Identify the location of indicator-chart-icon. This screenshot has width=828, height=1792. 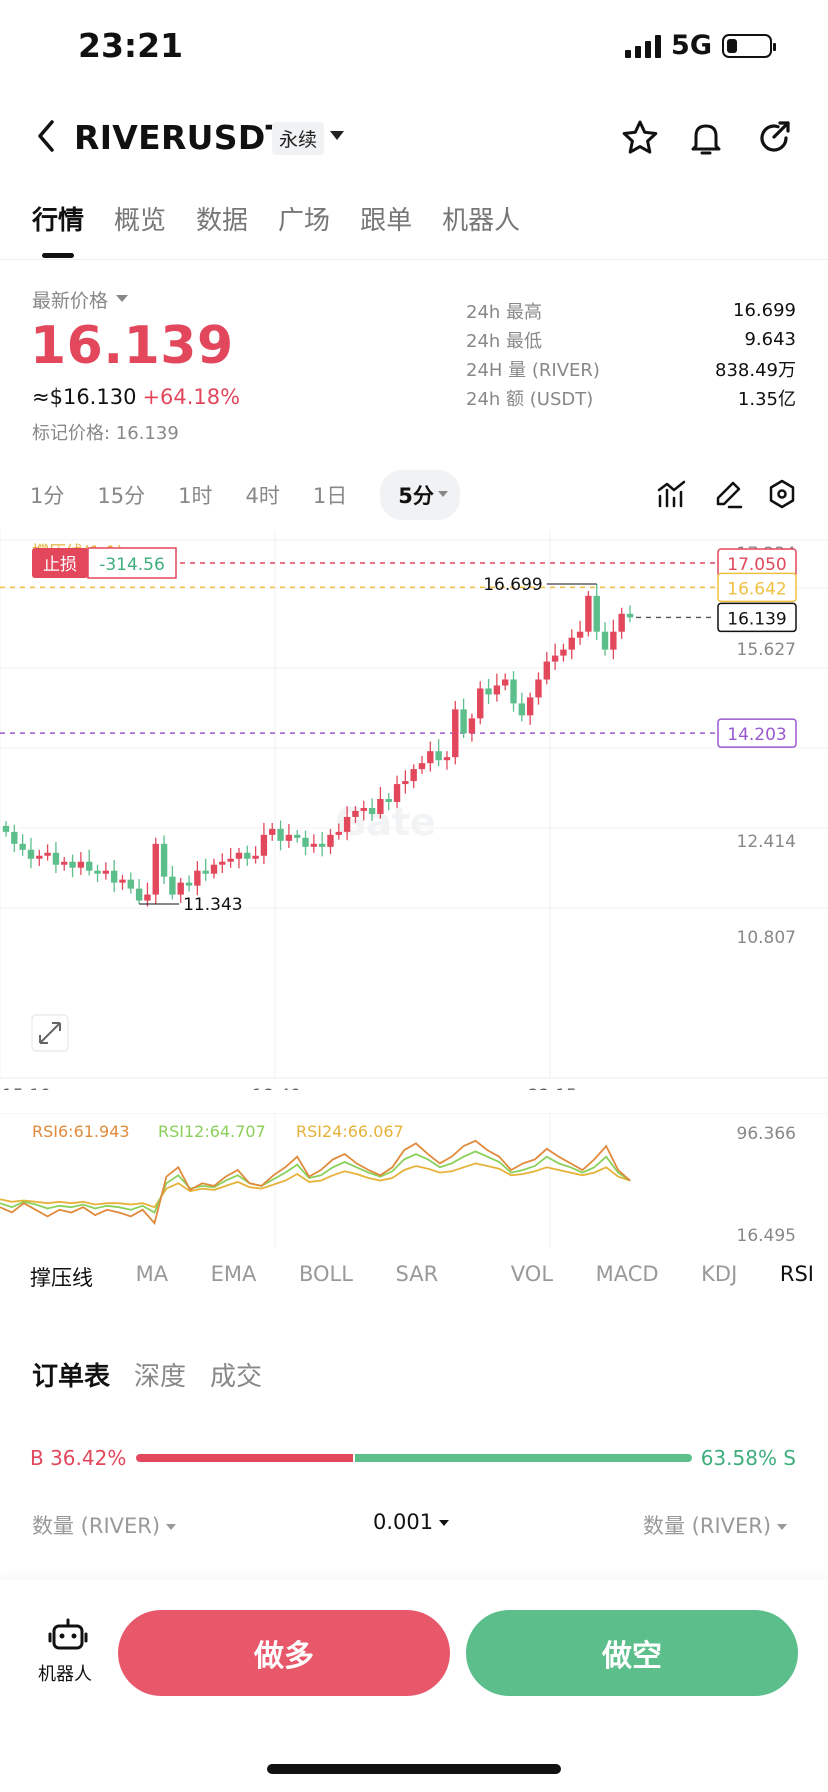
(672, 494).